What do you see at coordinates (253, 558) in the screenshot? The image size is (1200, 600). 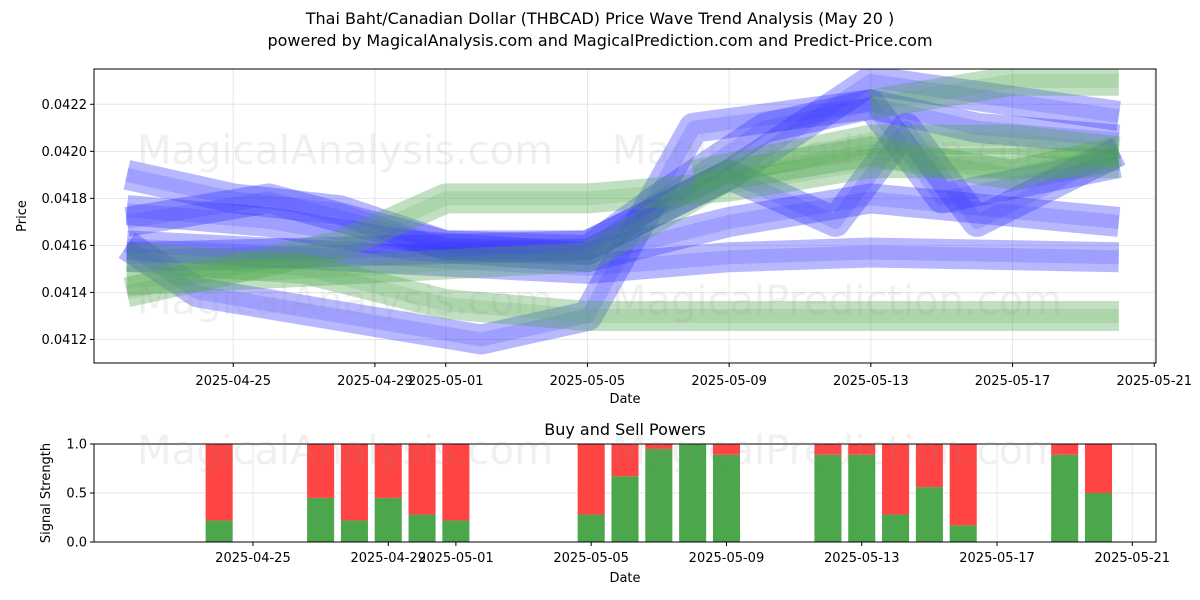 I see `signal-x-tick-label: 2025-04-25` at bounding box center [253, 558].